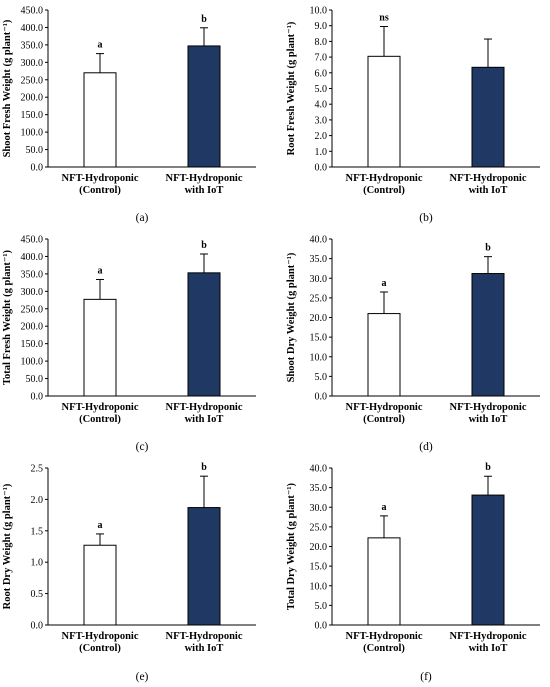 This screenshot has width=550, height=687. I want to click on panel-label: (c), so click(142, 447).